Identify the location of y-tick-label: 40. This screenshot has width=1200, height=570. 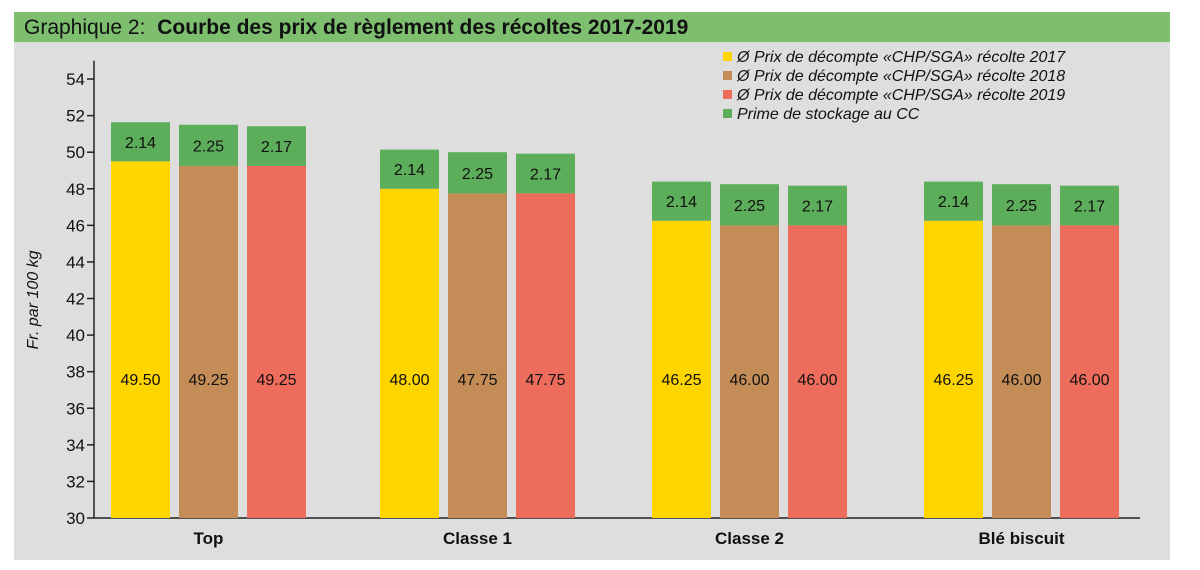
(75, 335).